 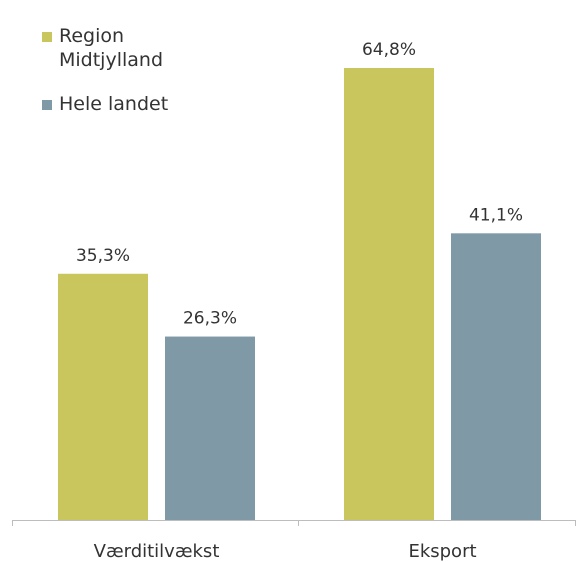 What do you see at coordinates (113, 104) in the screenshot?
I see `legend-label-1-0: Hele landet` at bounding box center [113, 104].